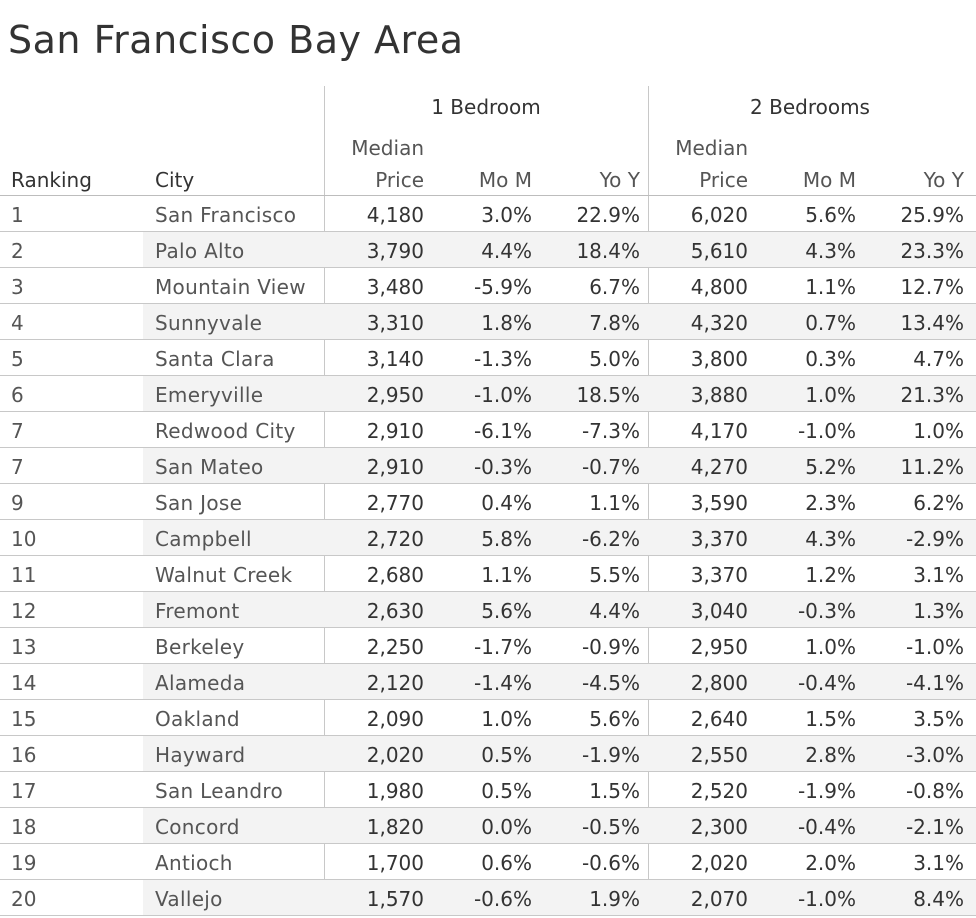  Describe the element at coordinates (610, 827) in the screenshot. I see `cell-1br-yoy: -0.5%` at that location.